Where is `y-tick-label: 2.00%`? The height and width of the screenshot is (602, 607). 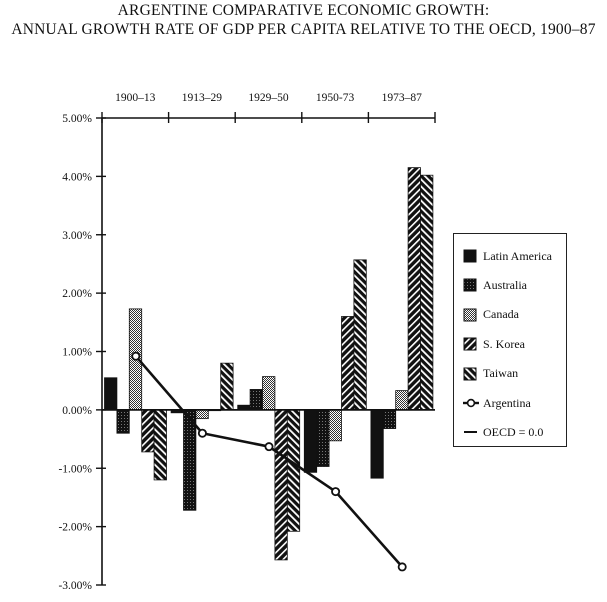 y-tick-label: 2.00% is located at coordinates (77, 294).